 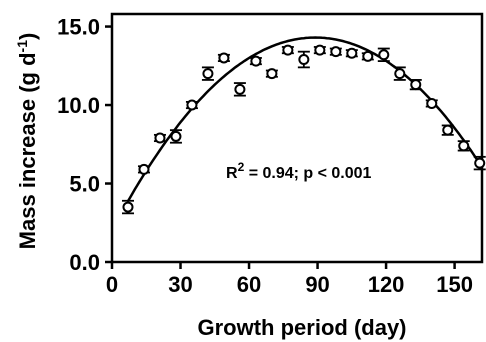 I want to click on y-axis-title: Mass increase (g d-1), so click(x=27, y=141).